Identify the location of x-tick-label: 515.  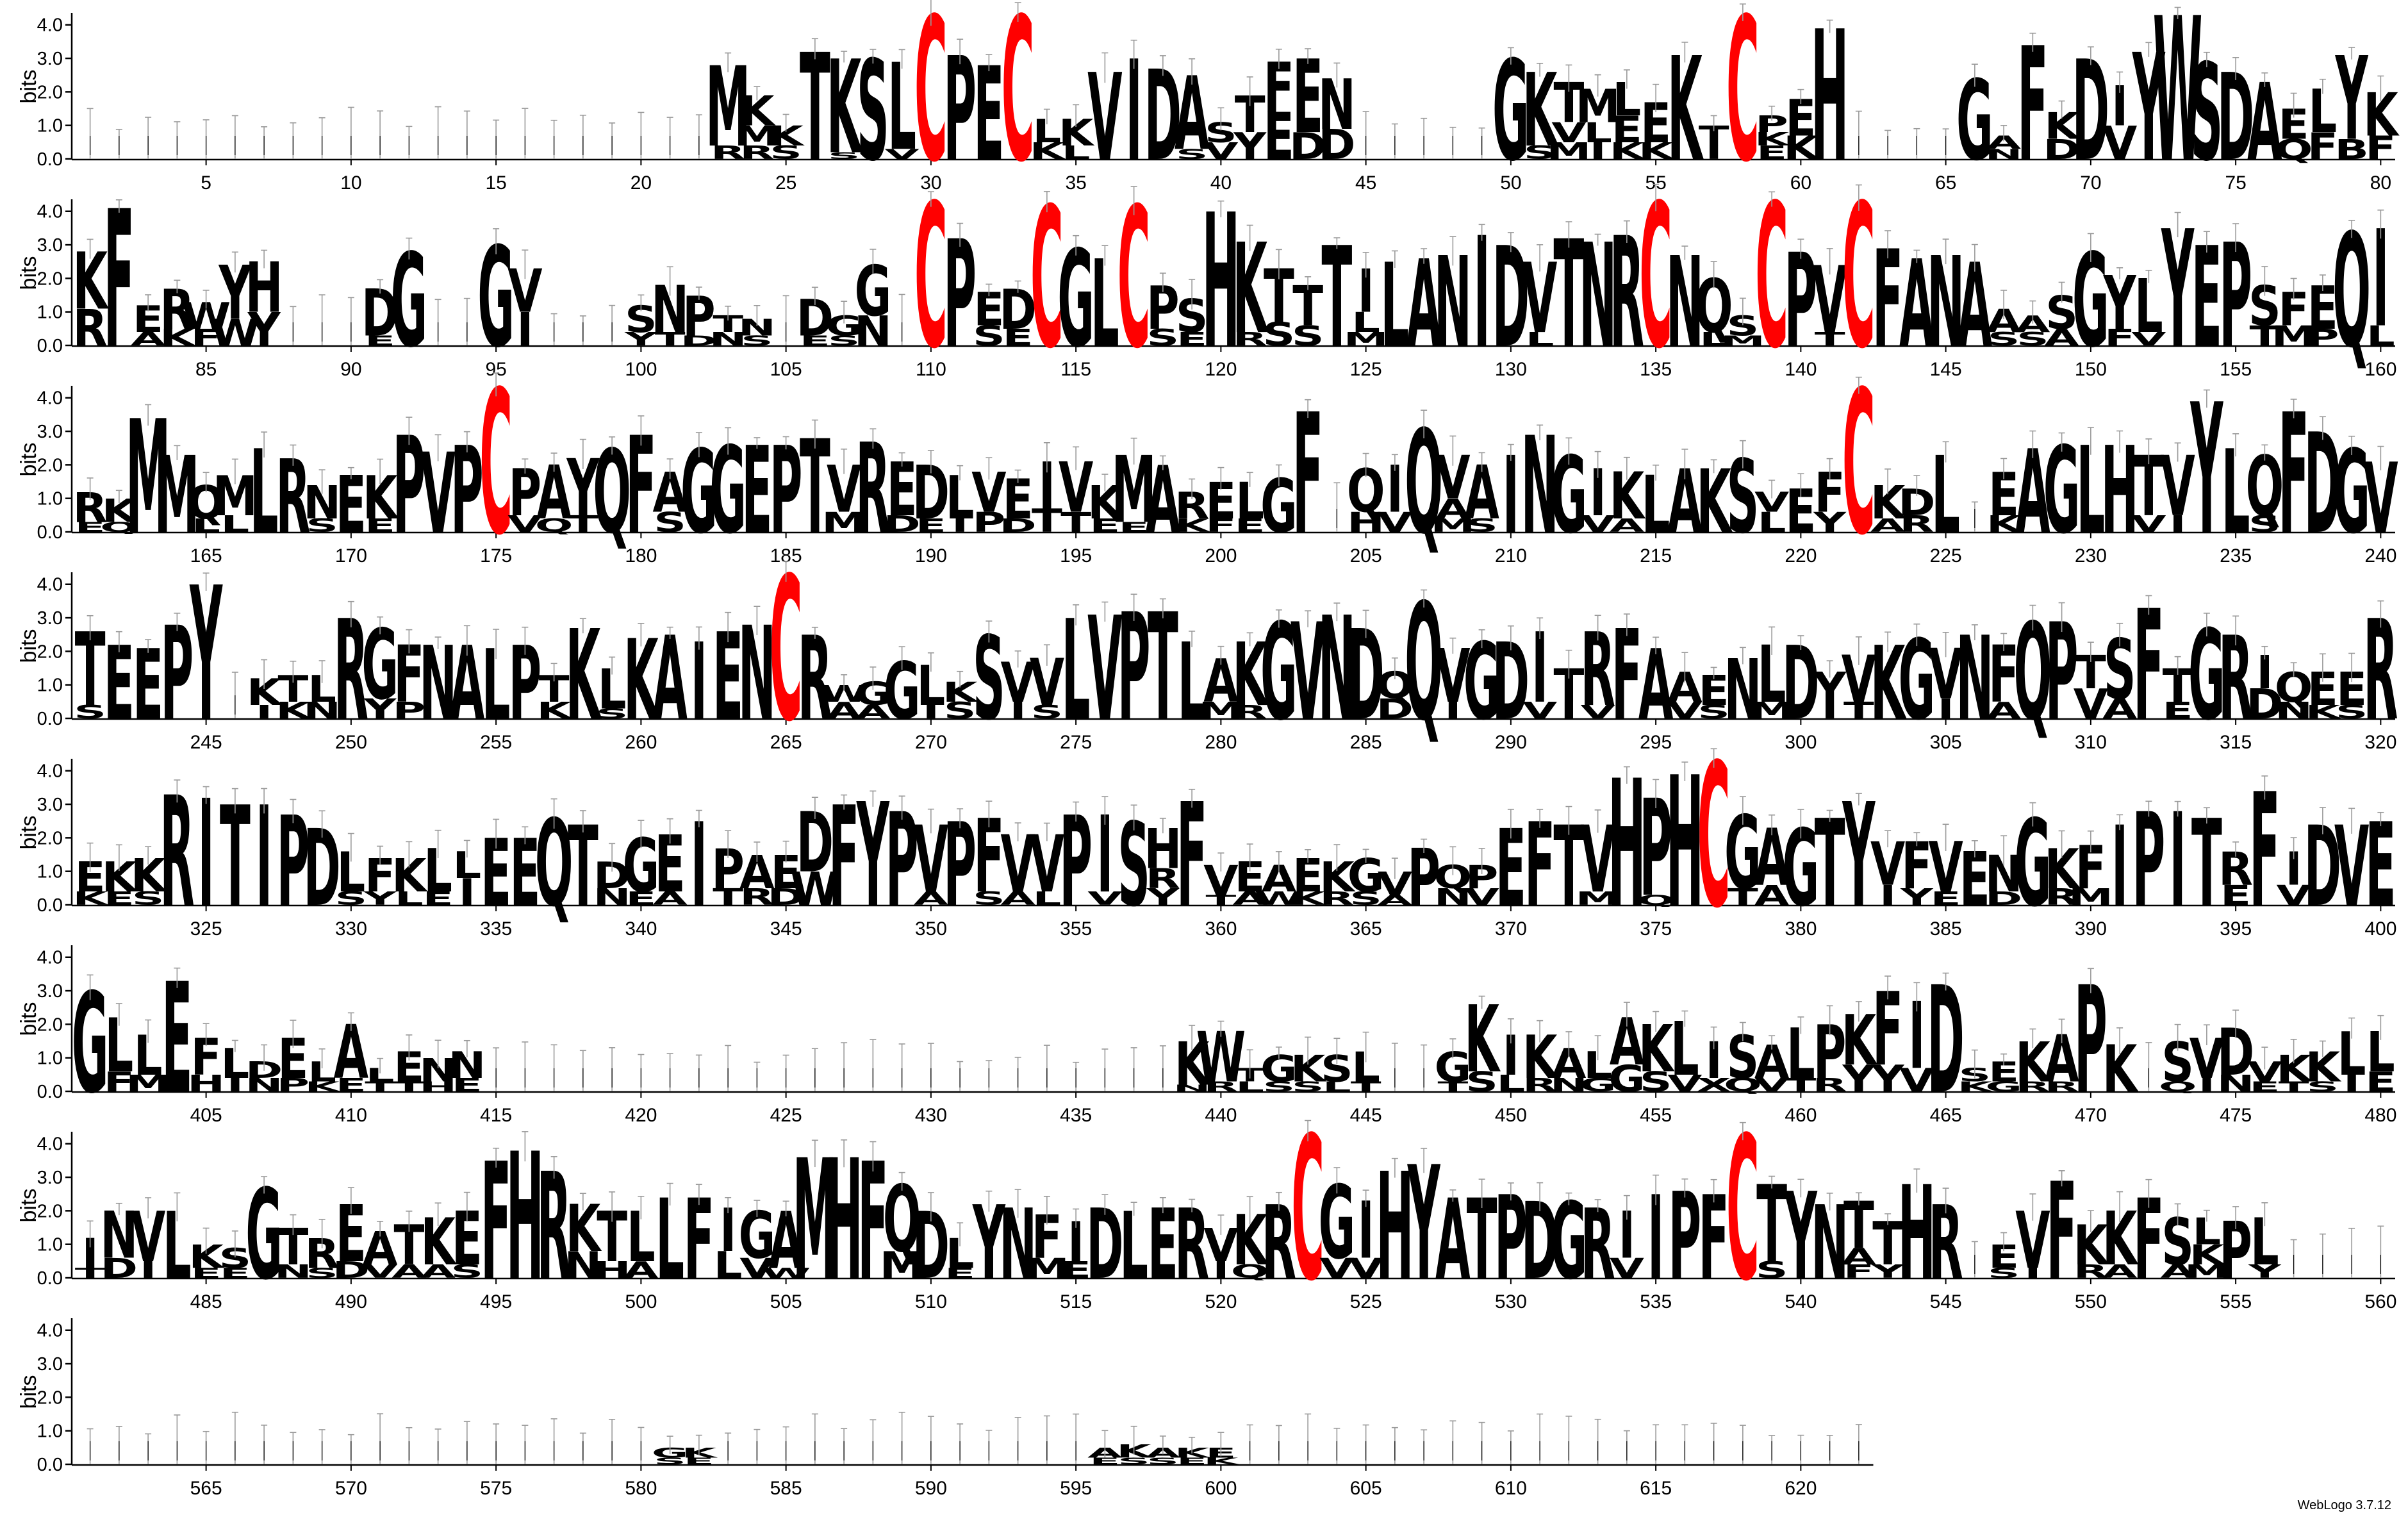
(1076, 1301).